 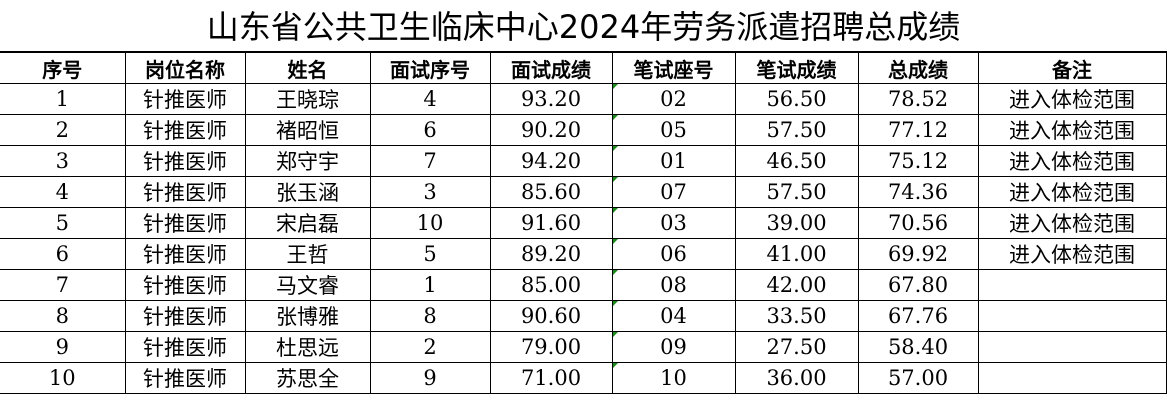 What do you see at coordinates (918, 99) in the screenshot?
I see `table-cell: 78.52` at bounding box center [918, 99].